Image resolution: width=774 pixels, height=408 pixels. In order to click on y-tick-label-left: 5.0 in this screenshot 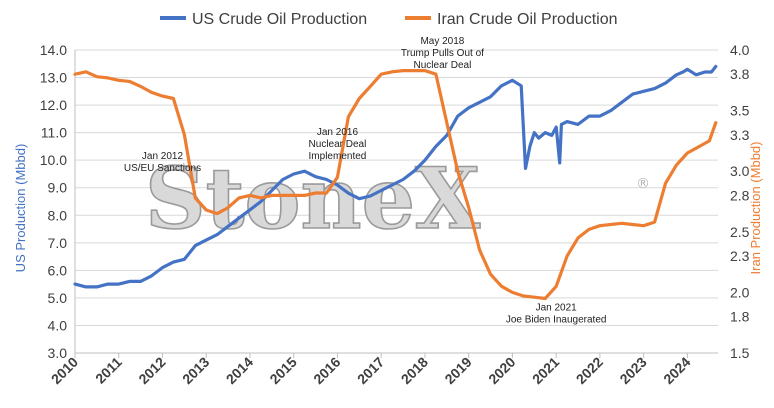, I will do `click(58, 298)`.